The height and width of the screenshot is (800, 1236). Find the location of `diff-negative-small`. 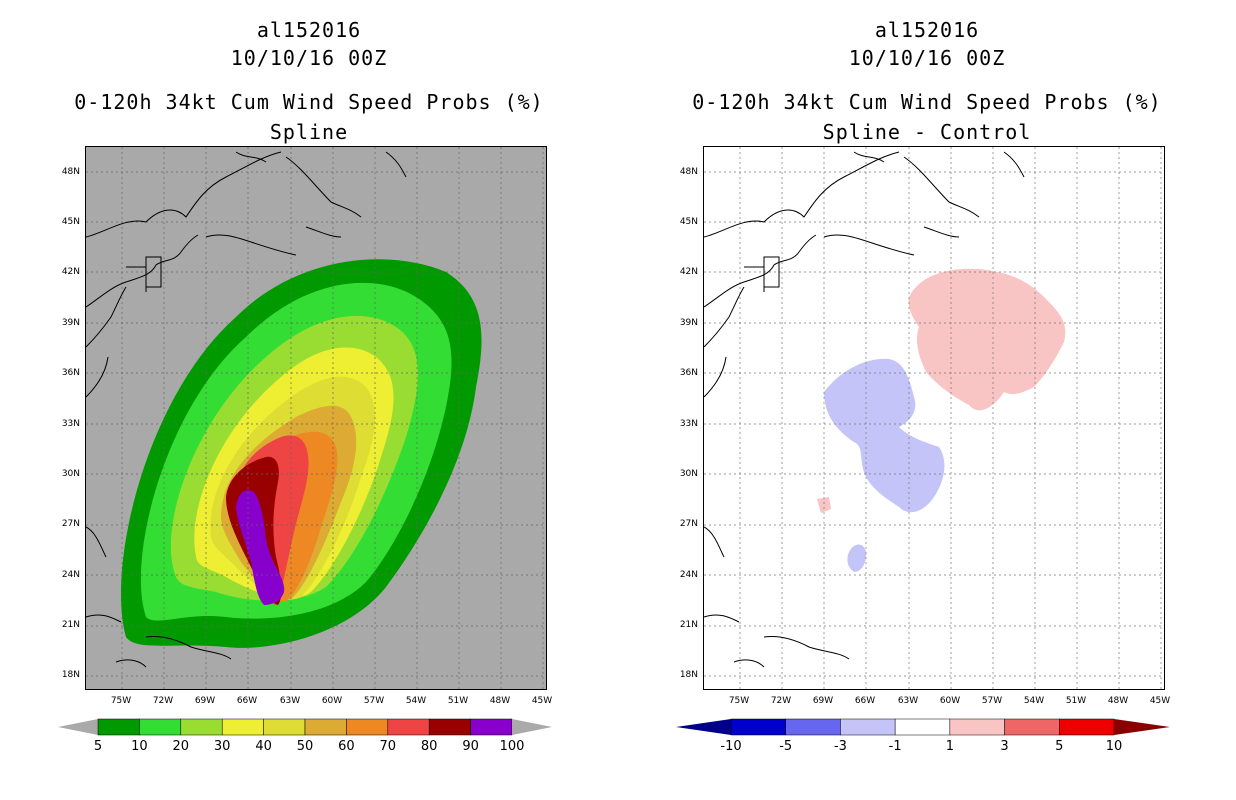

diff-negative-small is located at coordinates (857, 558).